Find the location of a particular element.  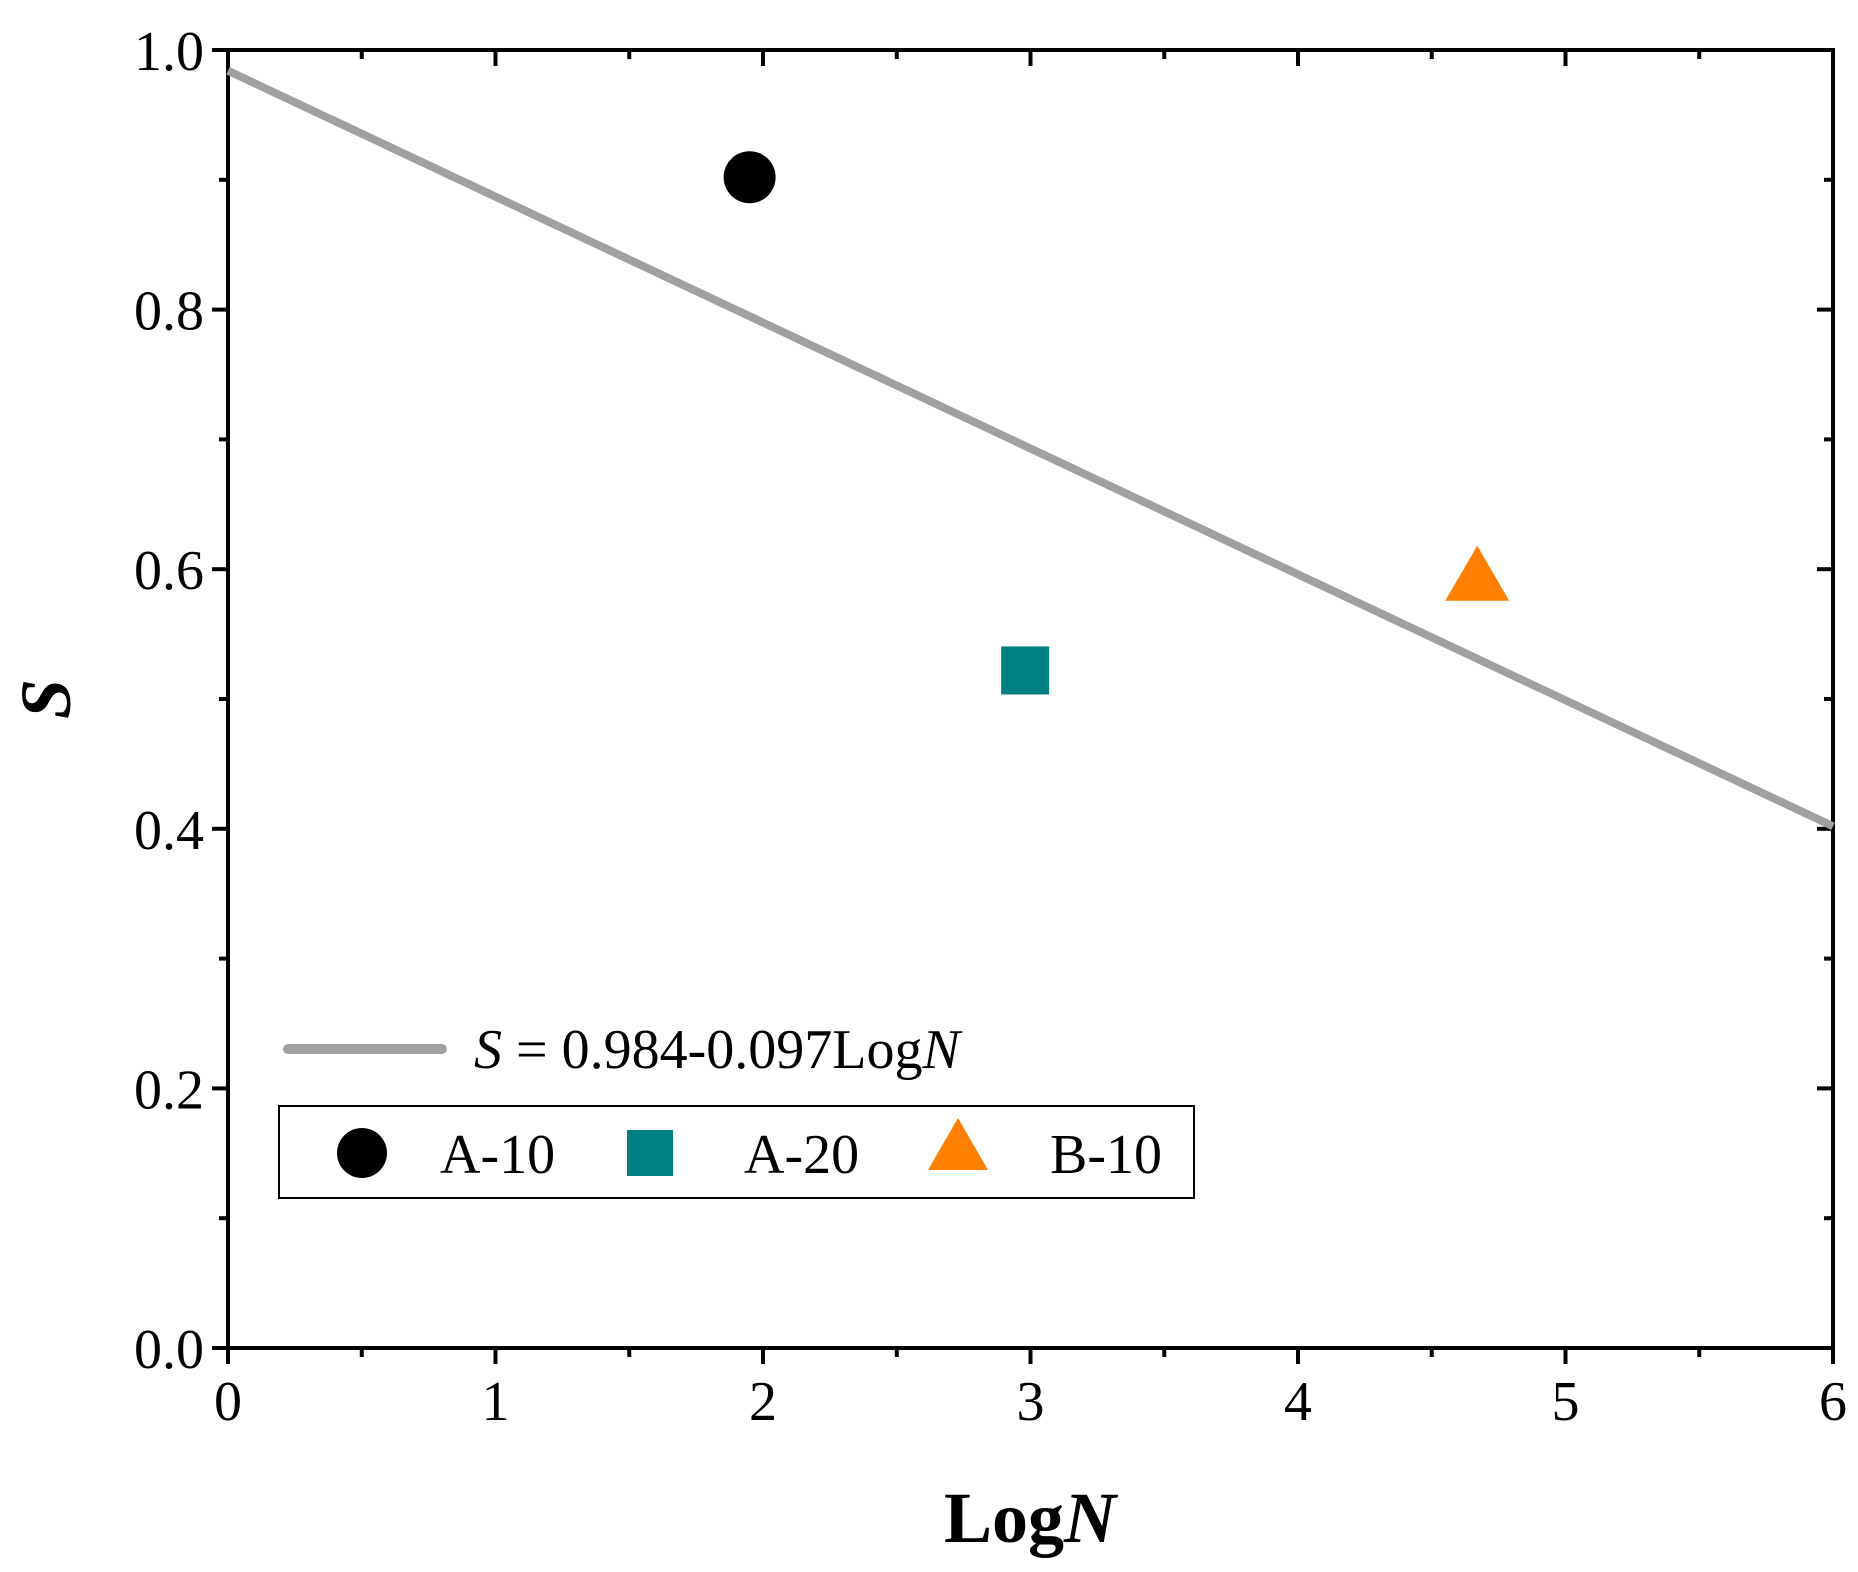

x-tick-label: 0 is located at coordinates (228, 1402).